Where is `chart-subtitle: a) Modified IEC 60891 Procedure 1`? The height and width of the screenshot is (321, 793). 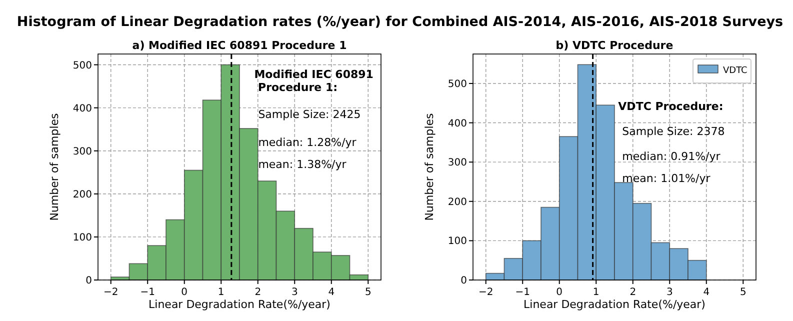 chart-subtitle: a) Modified IEC 60891 Procedure 1 is located at coordinates (239, 45).